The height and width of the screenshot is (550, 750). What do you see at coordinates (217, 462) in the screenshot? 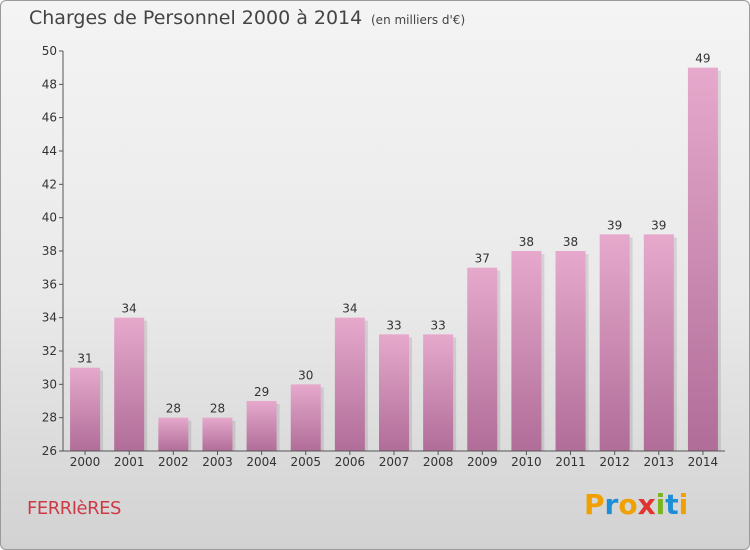
I see `x-tick-label-2003: 2003` at bounding box center [217, 462].